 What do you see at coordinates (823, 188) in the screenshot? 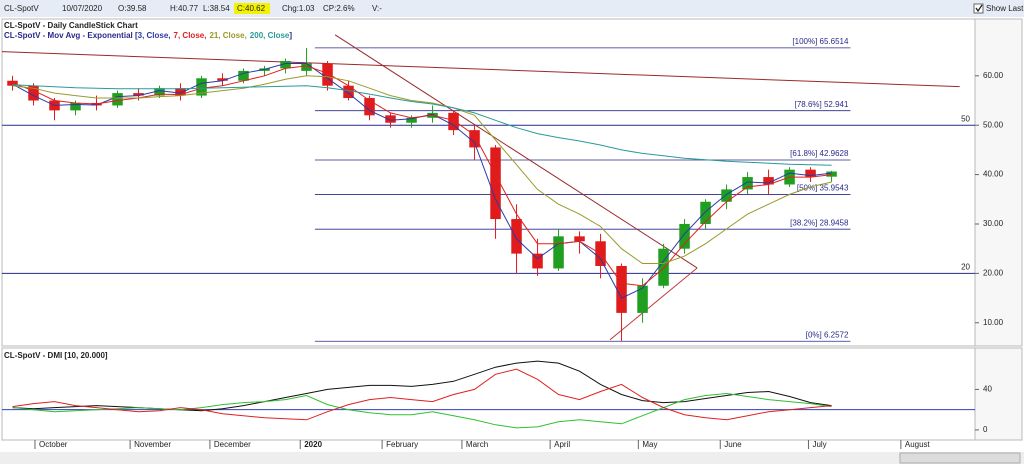
I see `fib-label: [50%] 35.9543` at bounding box center [823, 188].